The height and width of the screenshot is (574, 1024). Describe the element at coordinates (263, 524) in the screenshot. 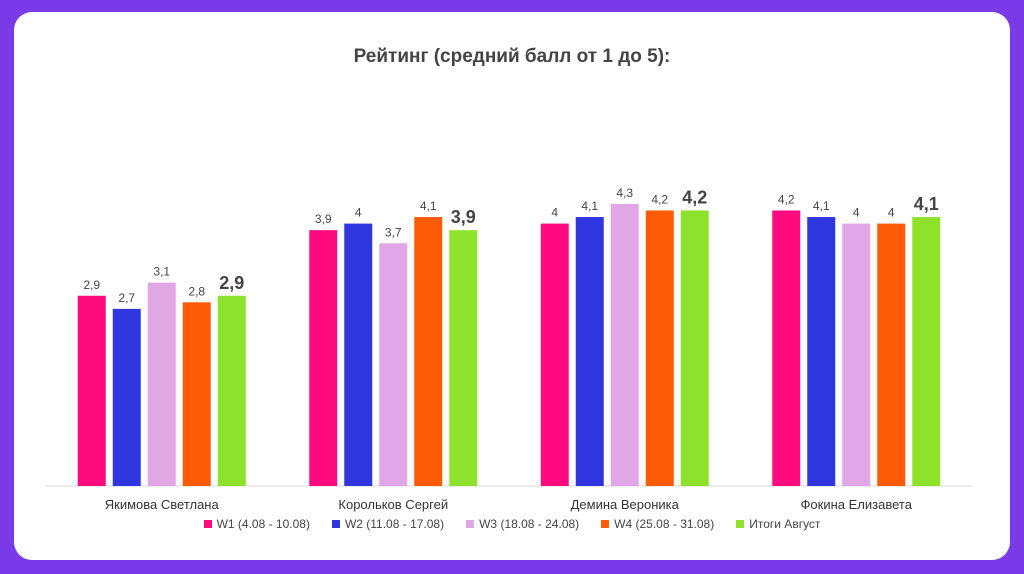

I see `legend-label: W1 (4.08 - 10.08)` at that location.